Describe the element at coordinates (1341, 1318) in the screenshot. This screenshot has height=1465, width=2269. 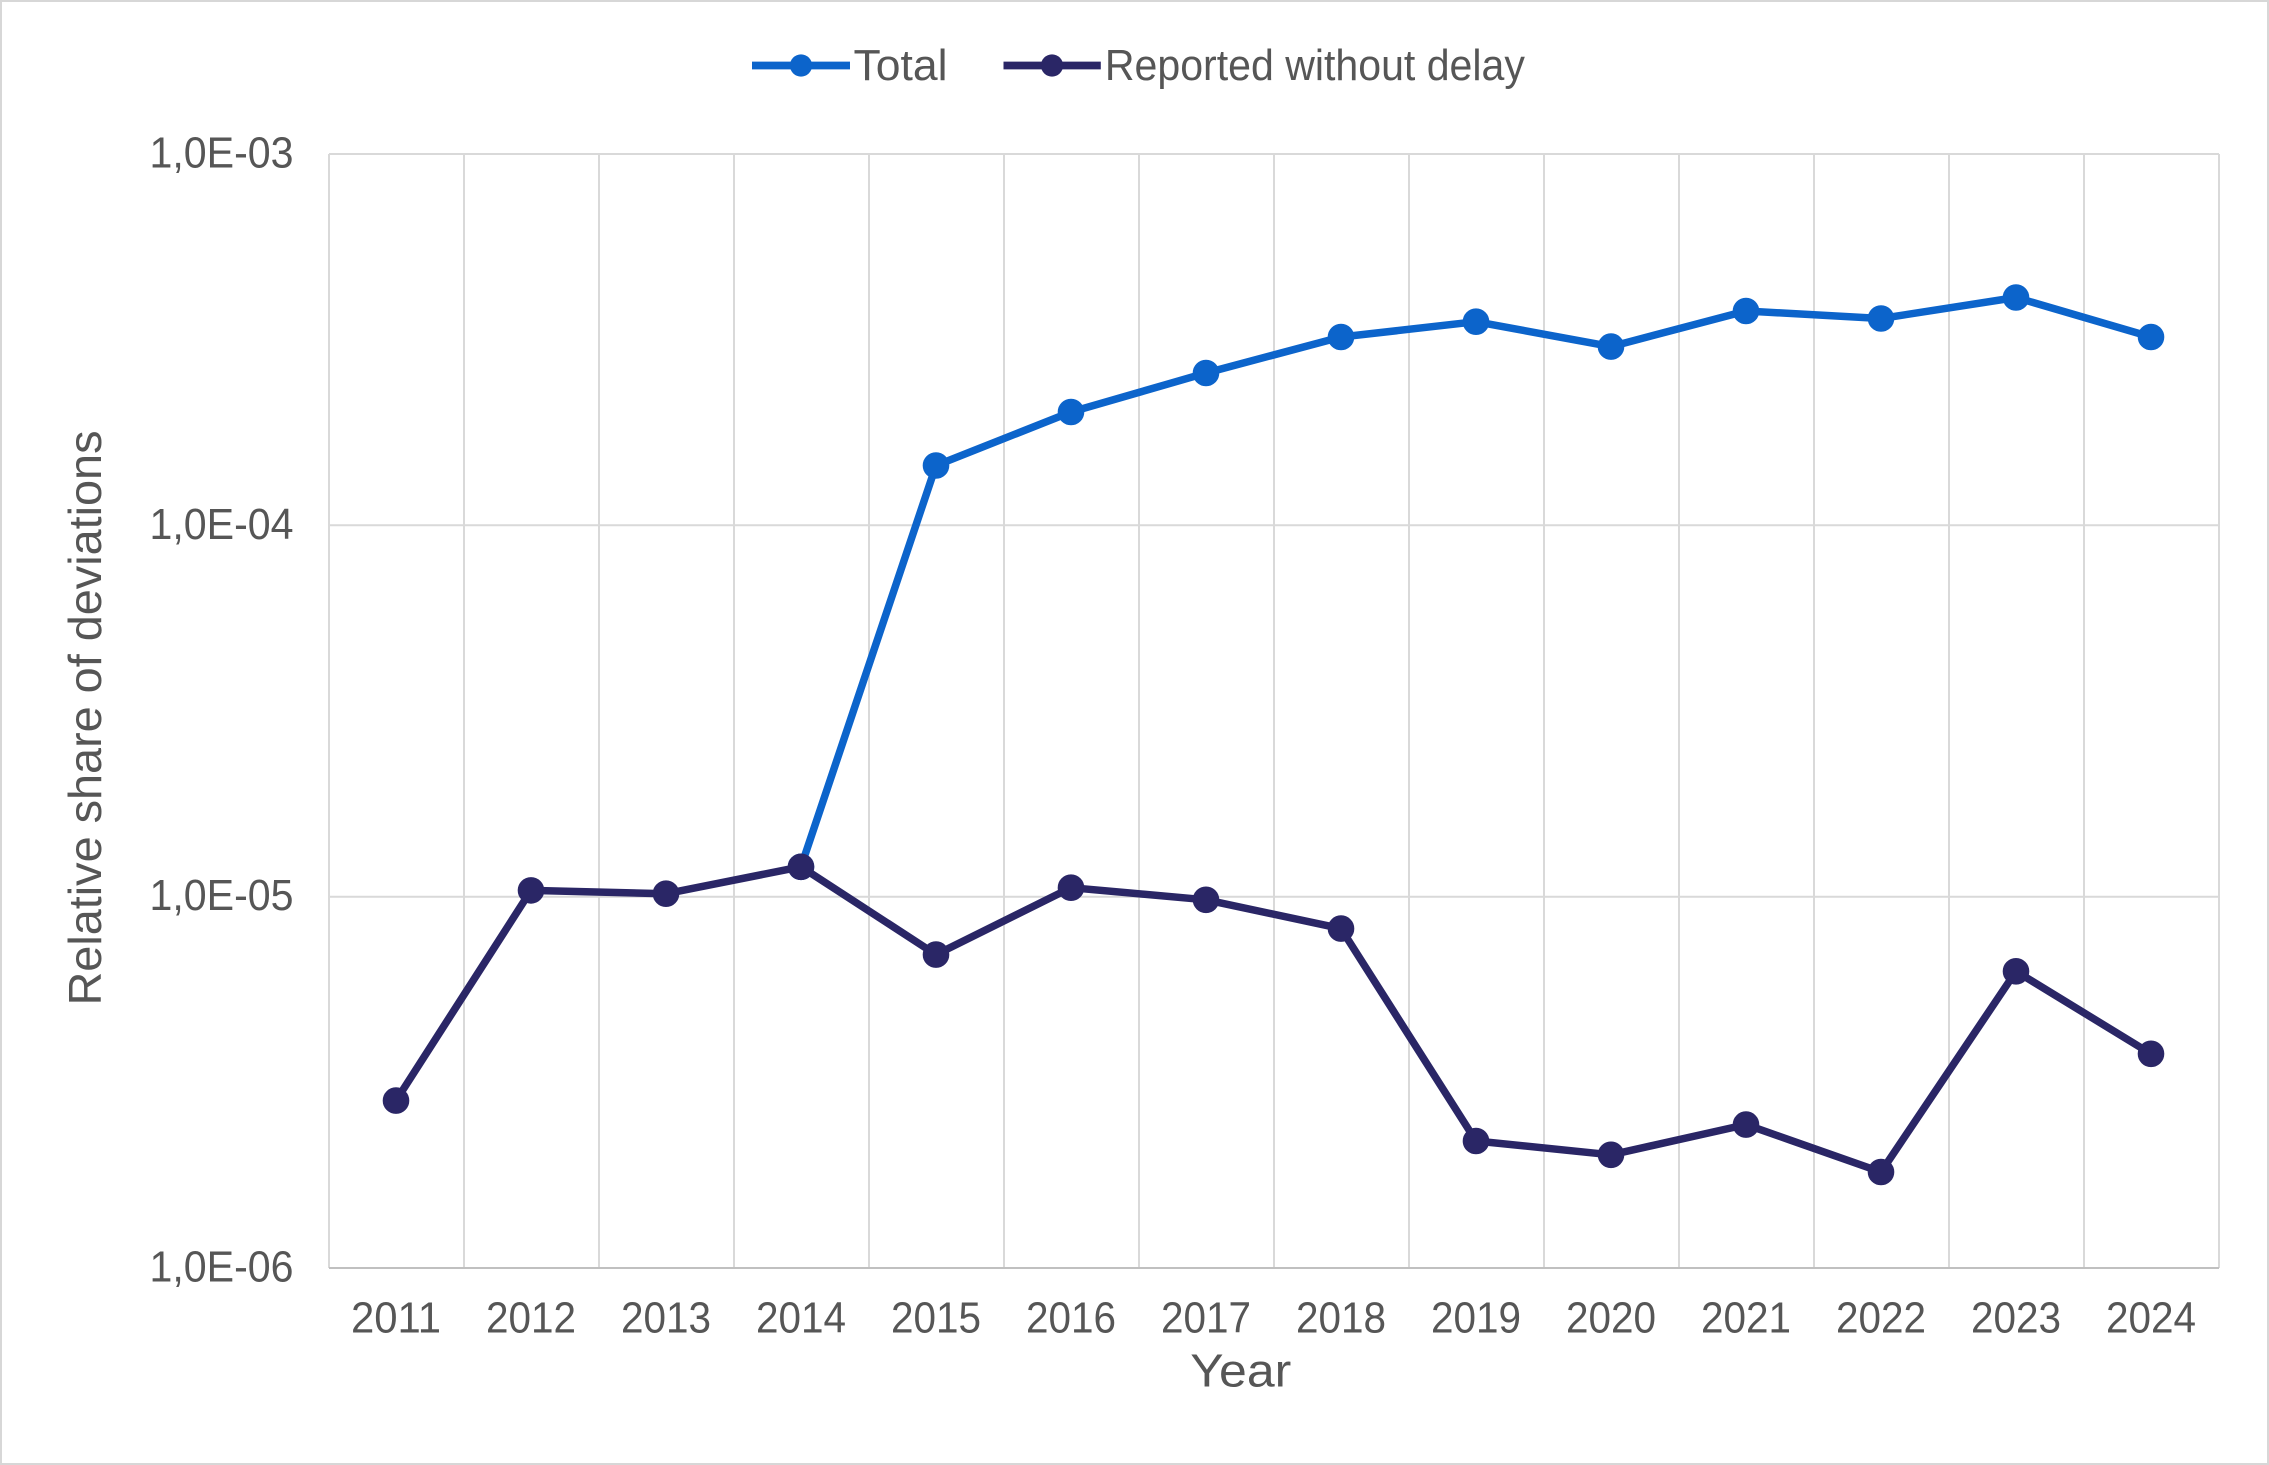
I see `svg-text: 2018` at that location.